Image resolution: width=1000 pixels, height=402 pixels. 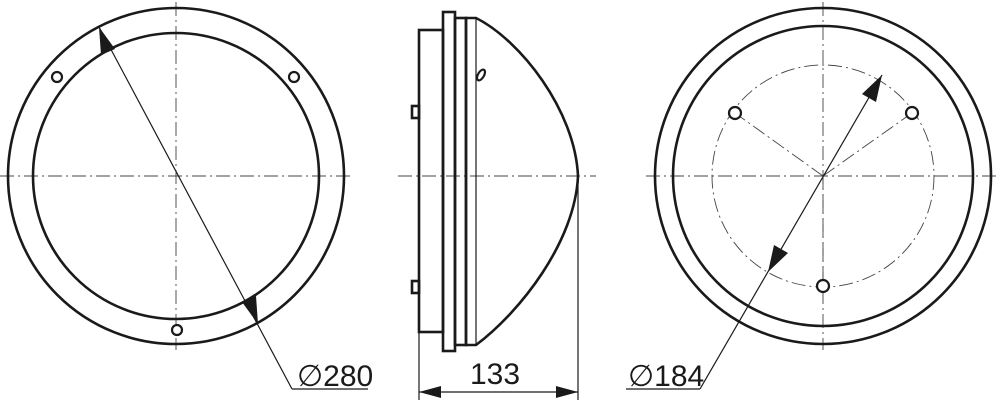 I want to click on front-diameter-arrow-bottom, so click(x=250, y=310).